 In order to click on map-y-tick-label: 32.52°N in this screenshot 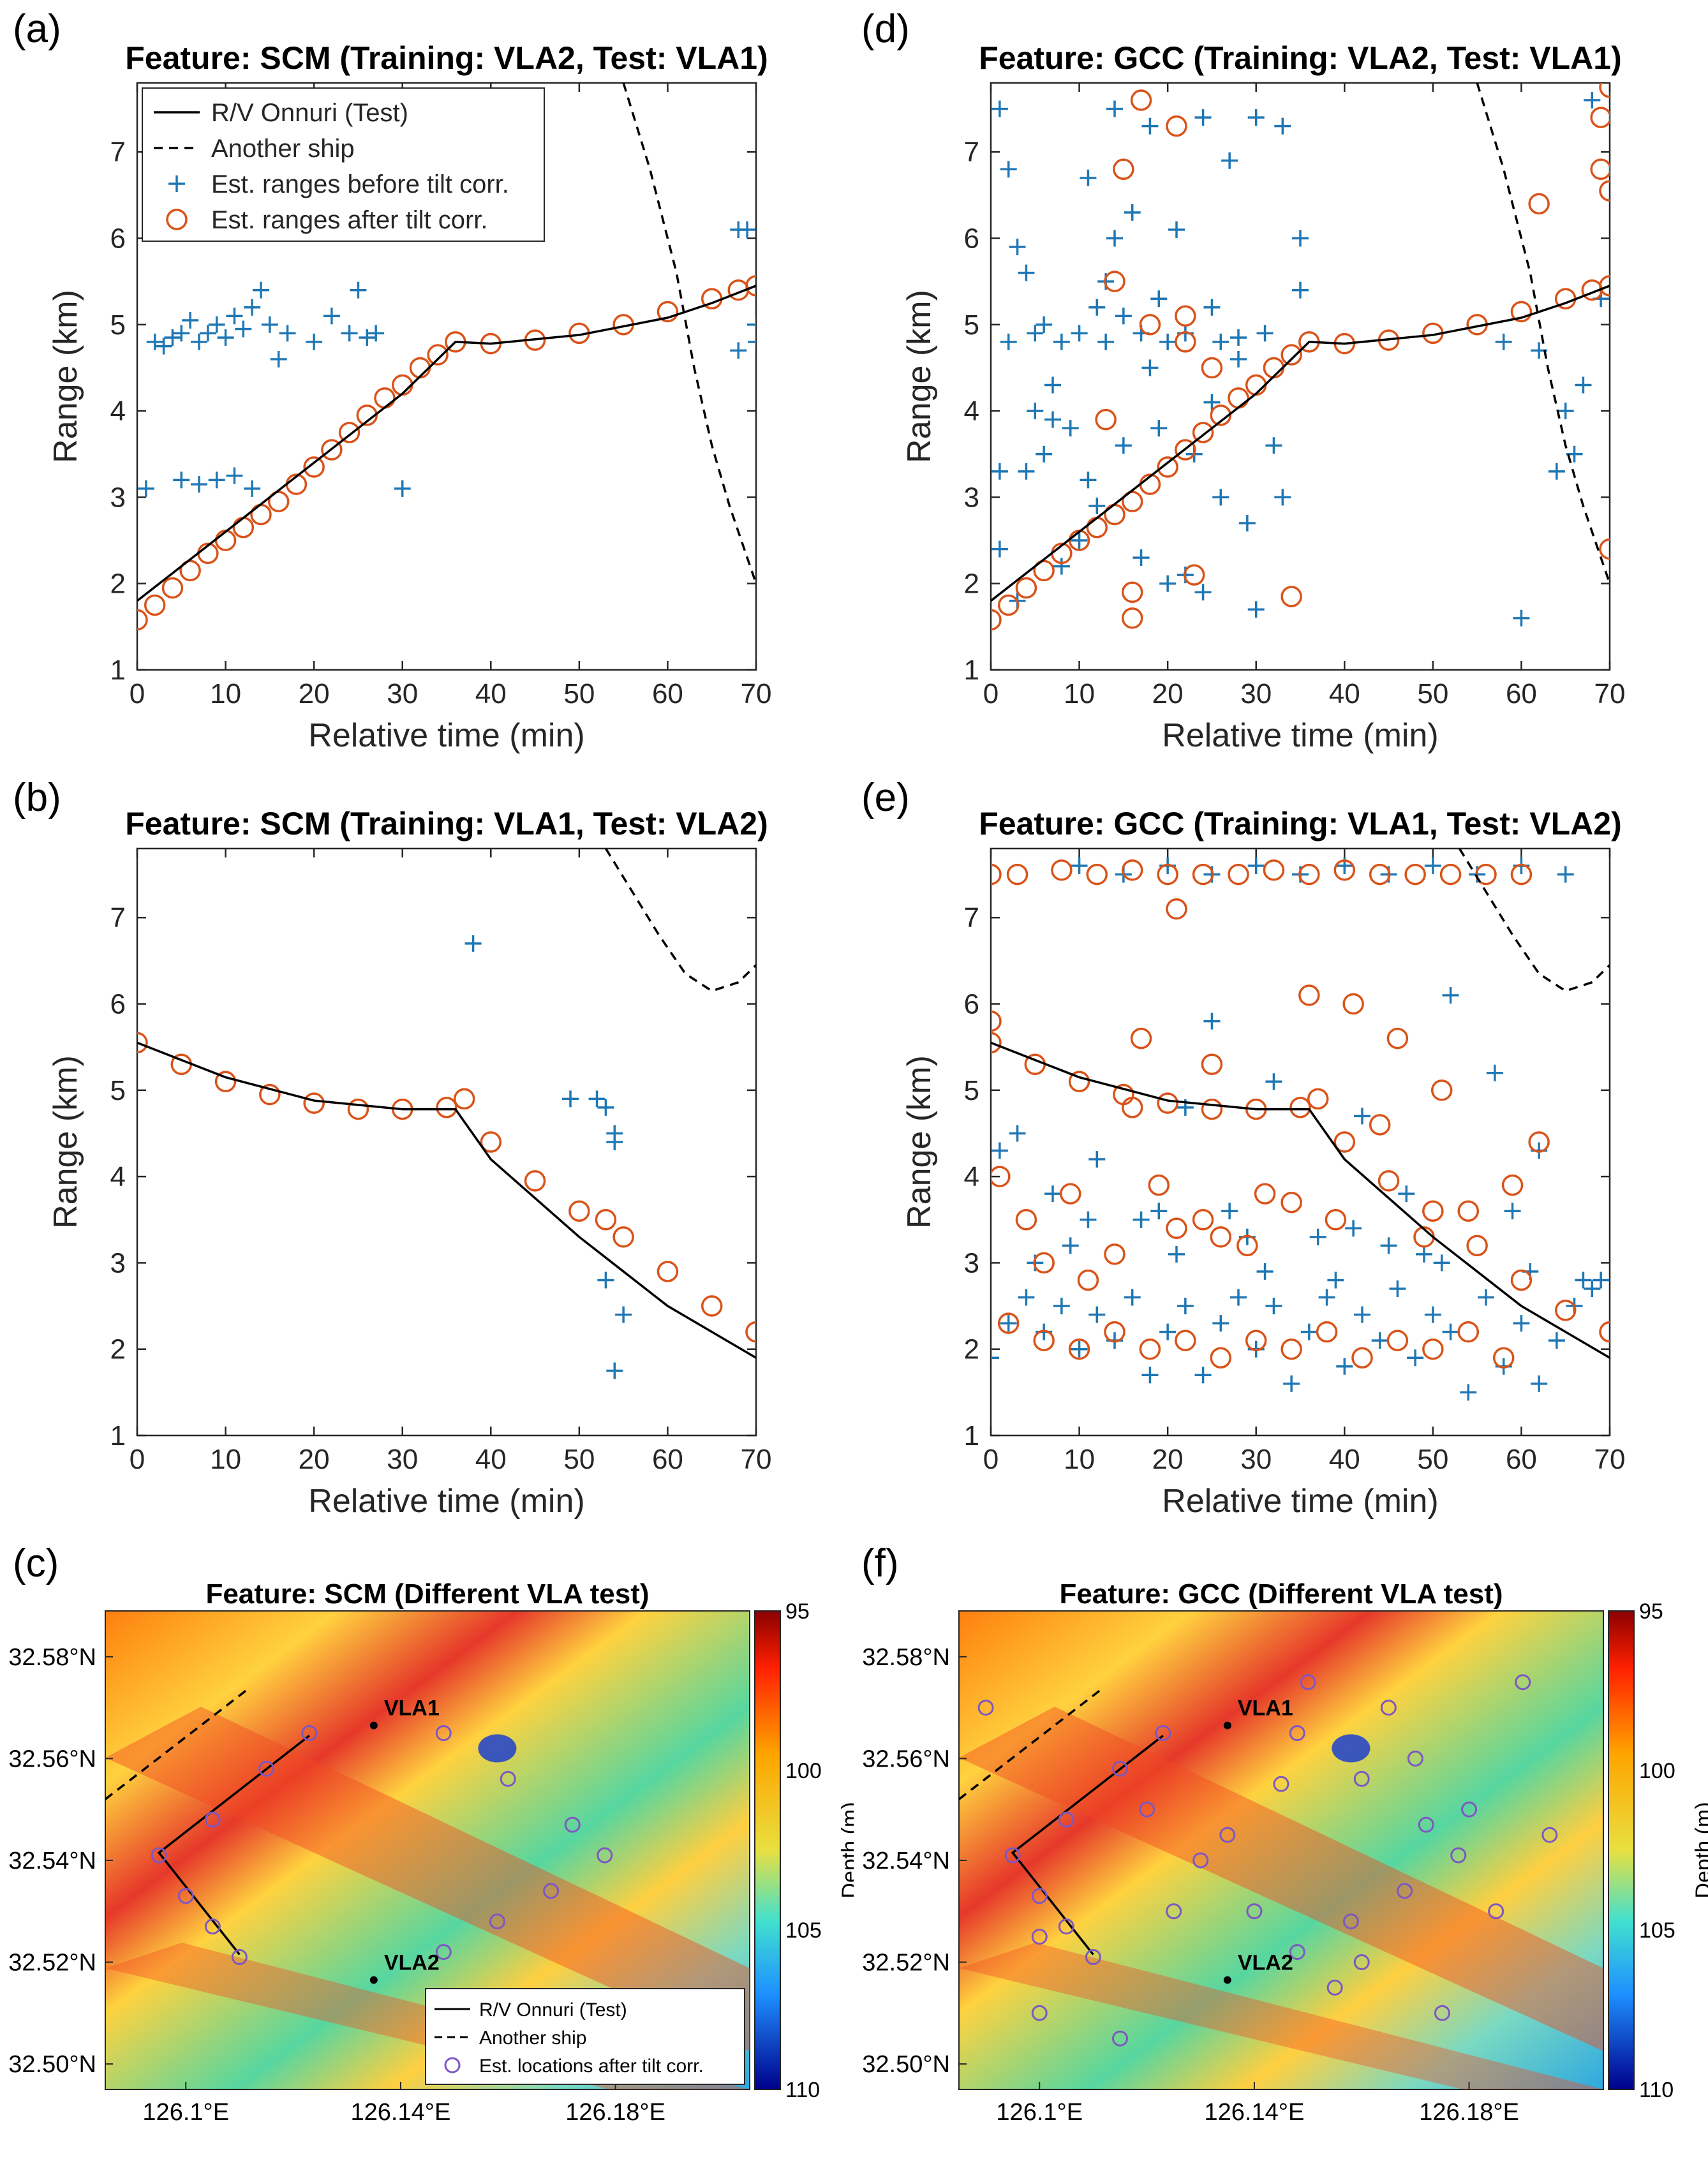, I will do `click(906, 1963)`.